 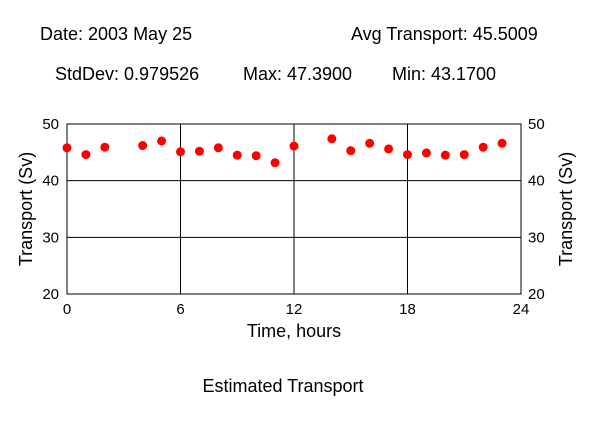 I want to click on avg-transport-label: Avg Transport: 45.5009, so click(x=444, y=34).